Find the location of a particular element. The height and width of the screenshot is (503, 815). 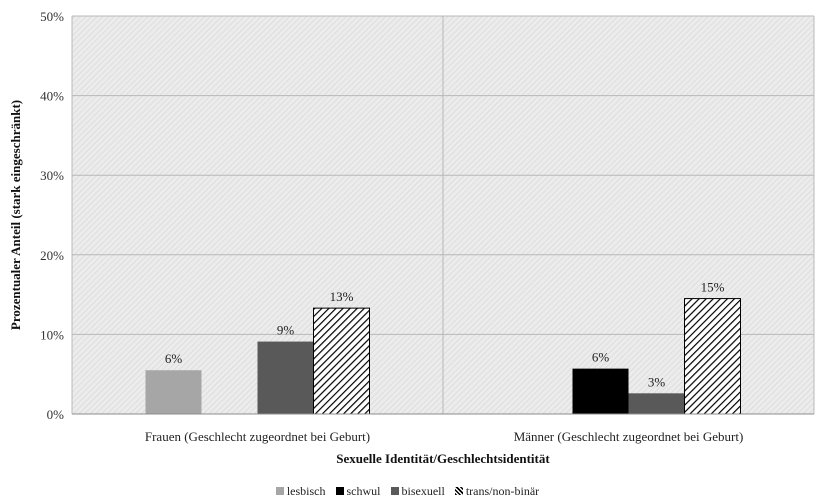

data-label: 13% is located at coordinates (342, 296).